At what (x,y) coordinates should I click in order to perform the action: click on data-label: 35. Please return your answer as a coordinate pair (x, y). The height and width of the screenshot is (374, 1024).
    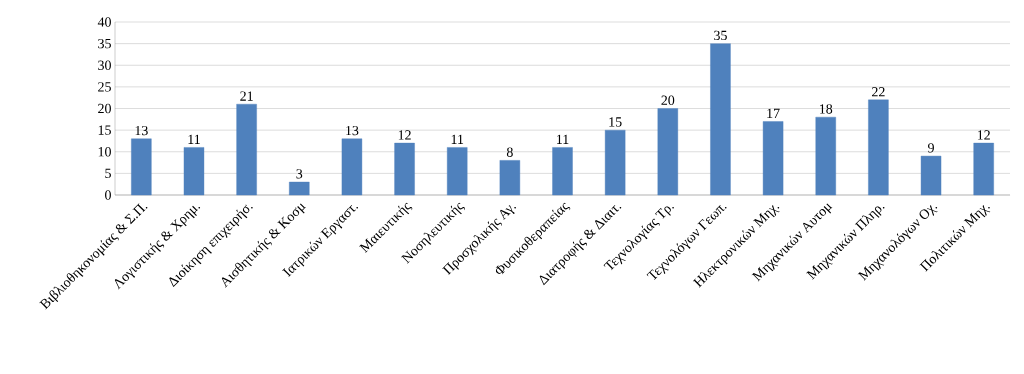
    Looking at the image, I should click on (720, 35).